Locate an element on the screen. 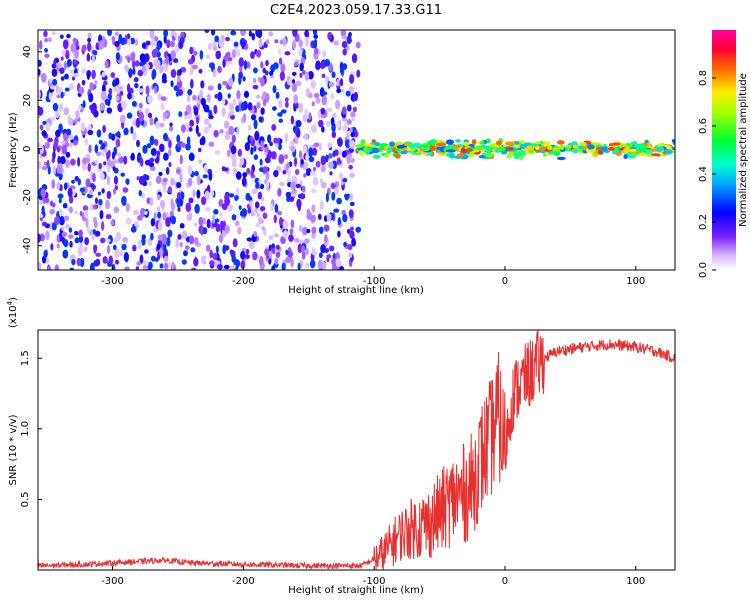  bottom-y-tick-label: 1.5 is located at coordinates (25, 358).